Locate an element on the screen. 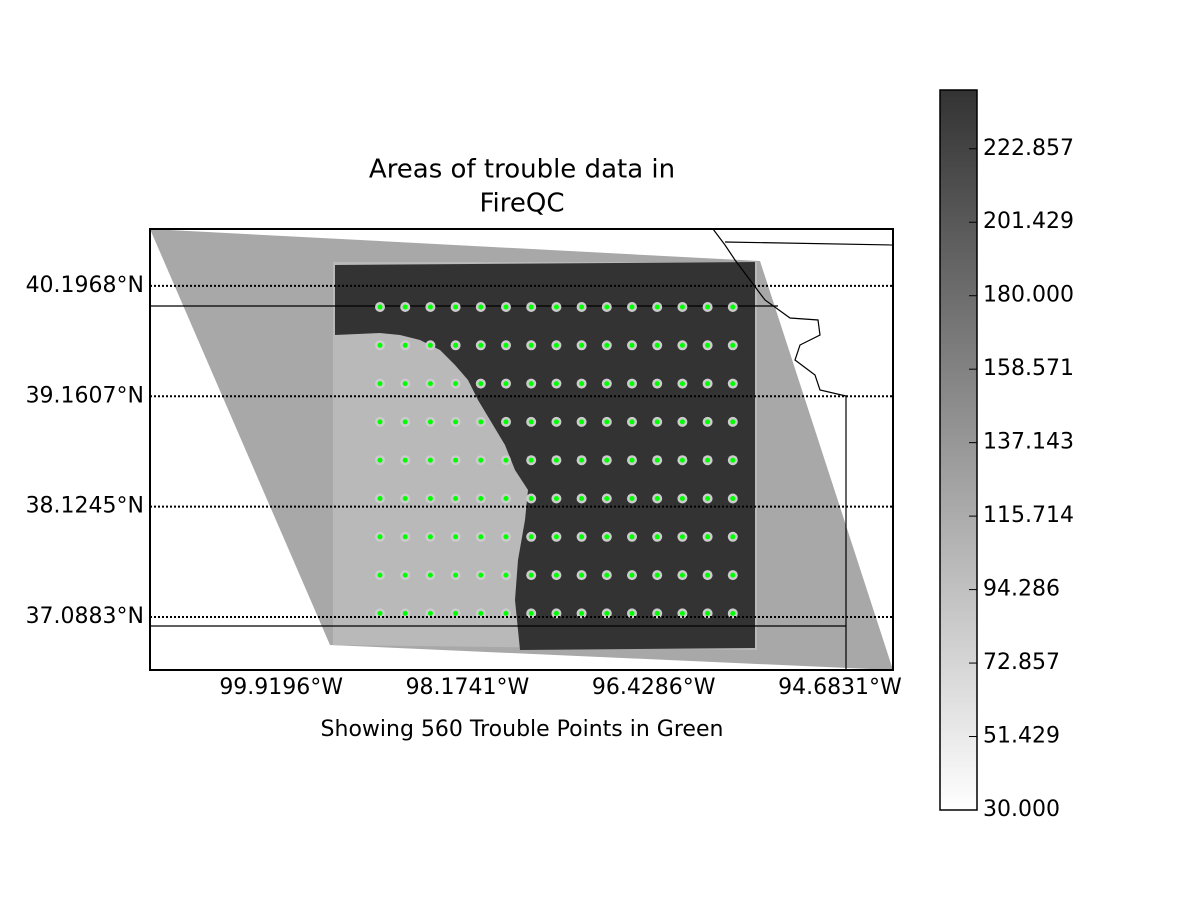 This screenshot has height=900, width=1200. x-tick-label: 94.6831°W is located at coordinates (840, 687).